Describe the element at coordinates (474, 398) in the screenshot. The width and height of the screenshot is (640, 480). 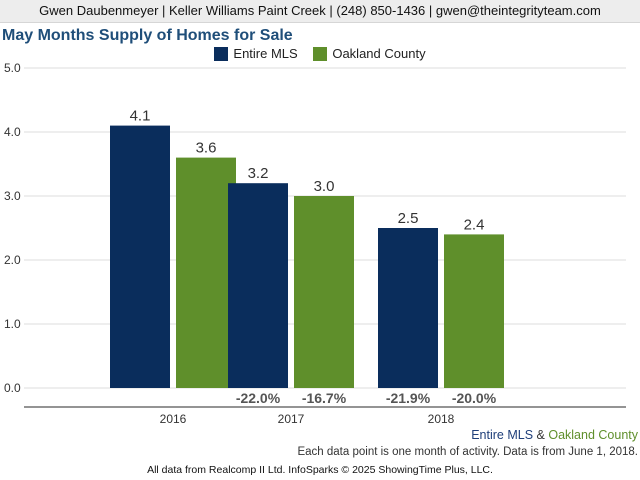
I see `change-label: -20.0%` at that location.